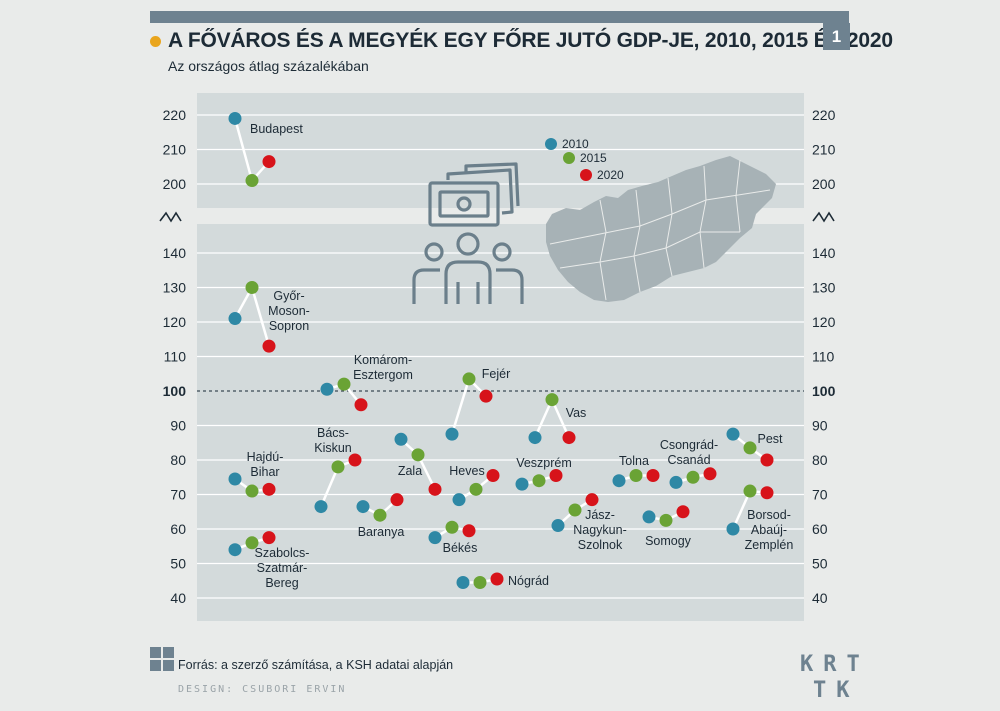  Describe the element at coordinates (178, 495) in the screenshot. I see `y-tick-label-left: 70` at that location.